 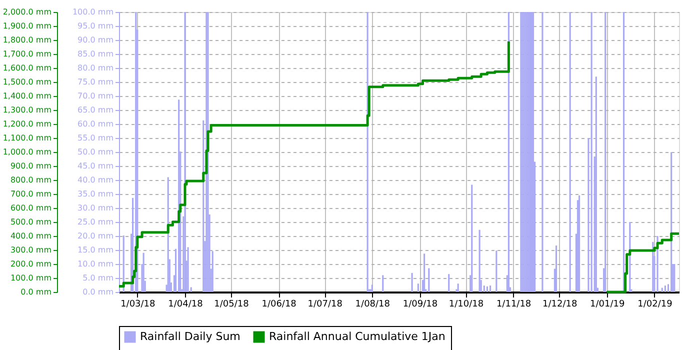 I want to click on y-tick-label: 1,400.0 mm, so click(x=27, y=96).